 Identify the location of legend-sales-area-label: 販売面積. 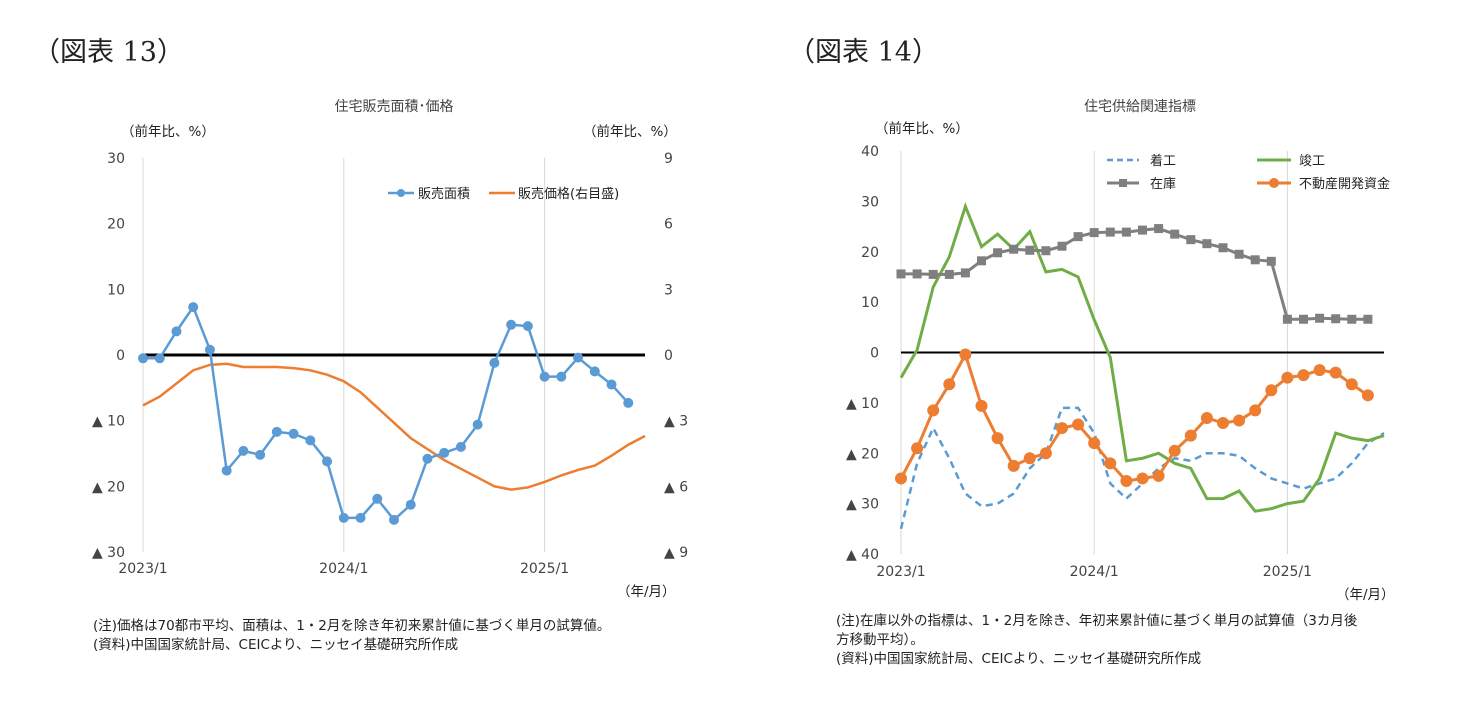
(444, 194).